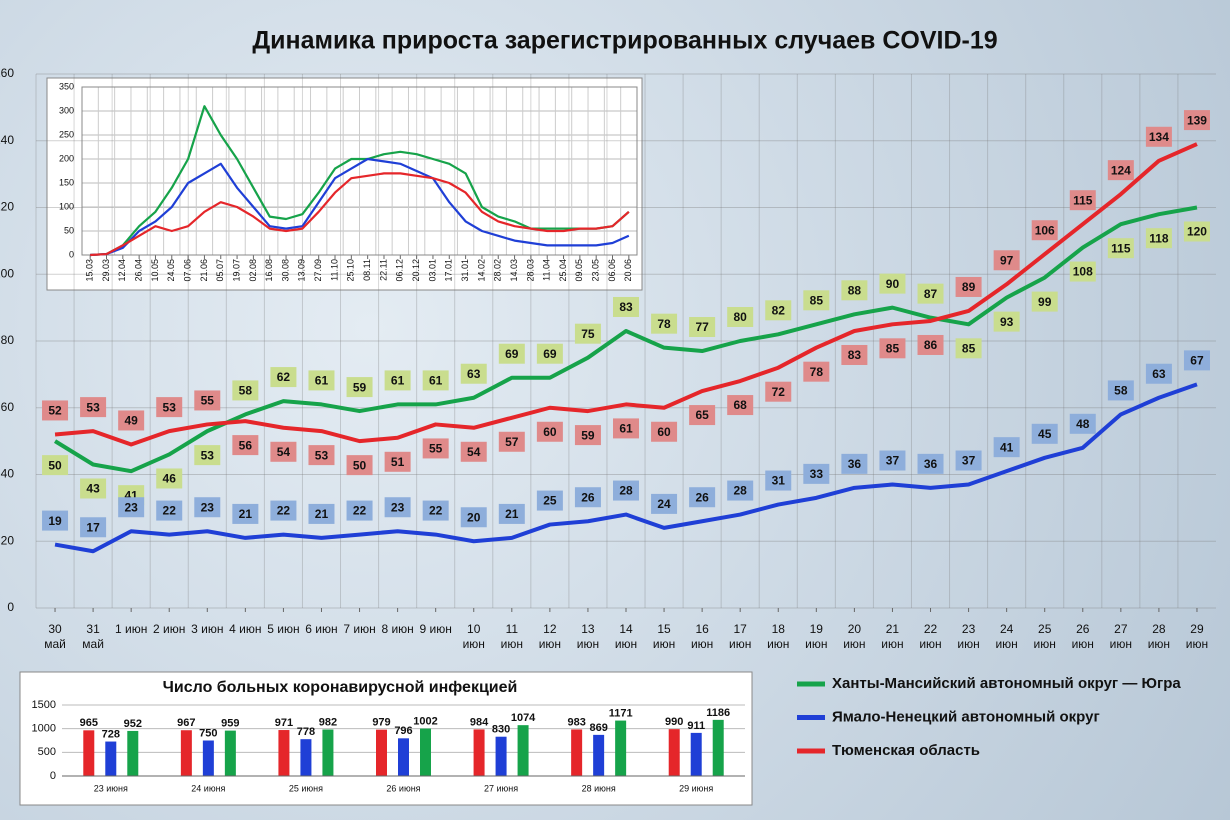 Image resolution: width=1230 pixels, height=820 pixels. Describe the element at coordinates (563, 270) in the screenshot. I see `x-tick-label: 25.04` at that location.